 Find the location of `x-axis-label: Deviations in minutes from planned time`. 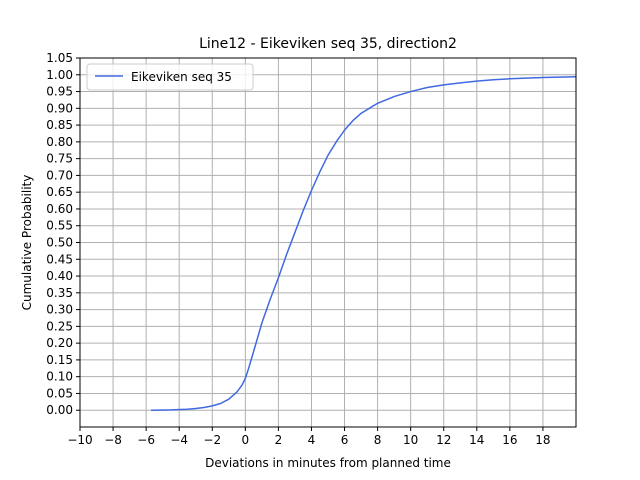

x-axis-label: Deviations in minutes from planned time is located at coordinates (328, 463).